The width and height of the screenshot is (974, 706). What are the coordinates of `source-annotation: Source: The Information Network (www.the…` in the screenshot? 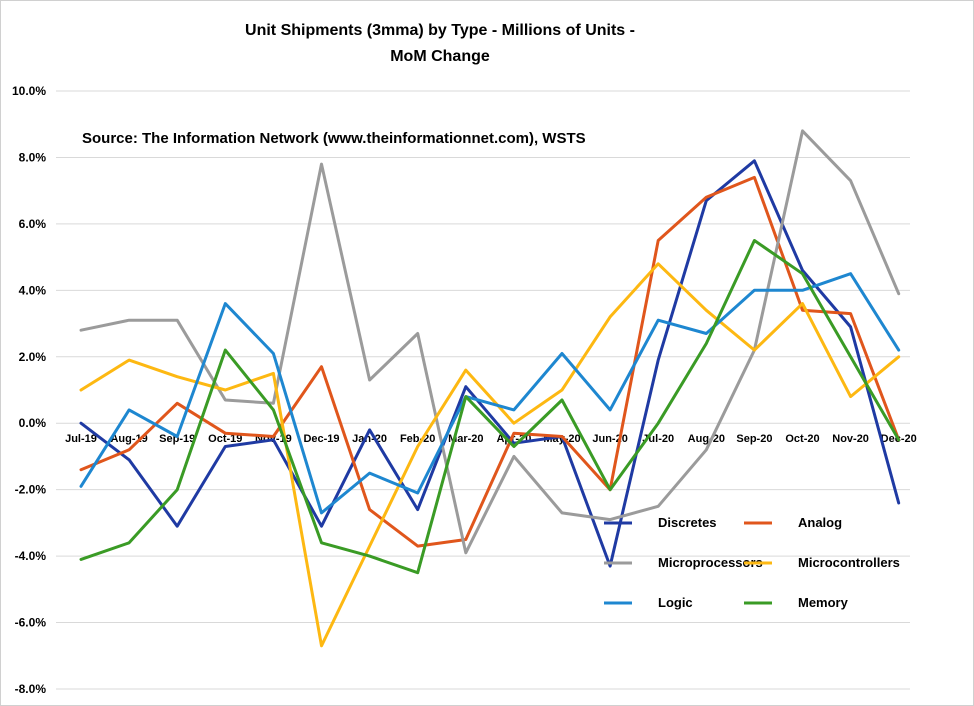 It's located at (334, 138).